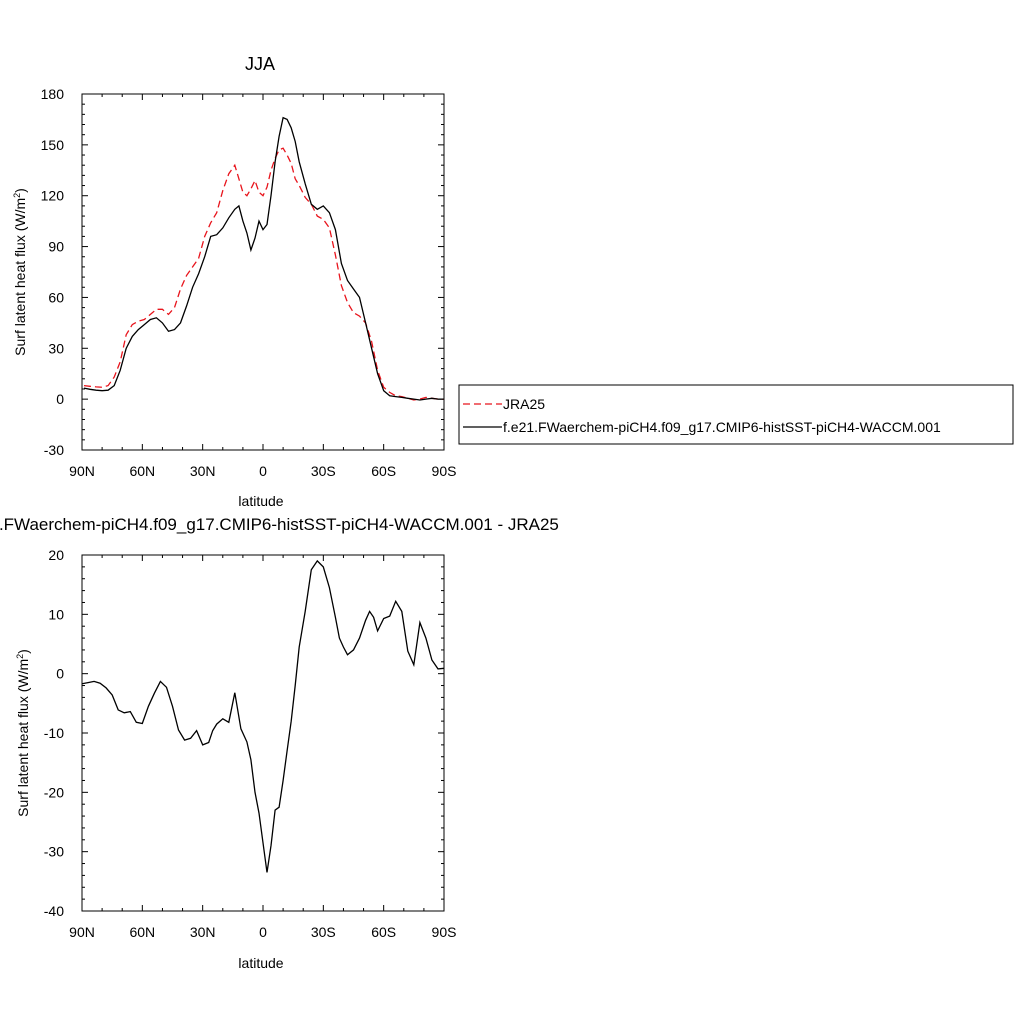 The width and height of the screenshot is (1024, 1024). I want to click on legend-label-jra25: JRA25, so click(524, 404).